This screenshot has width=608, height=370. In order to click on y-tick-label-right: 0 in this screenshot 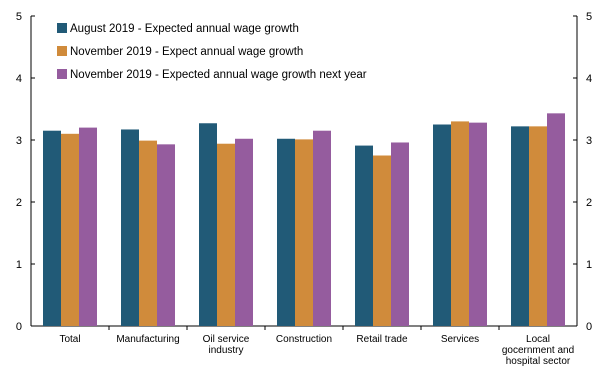, I will do `click(589, 327)`.